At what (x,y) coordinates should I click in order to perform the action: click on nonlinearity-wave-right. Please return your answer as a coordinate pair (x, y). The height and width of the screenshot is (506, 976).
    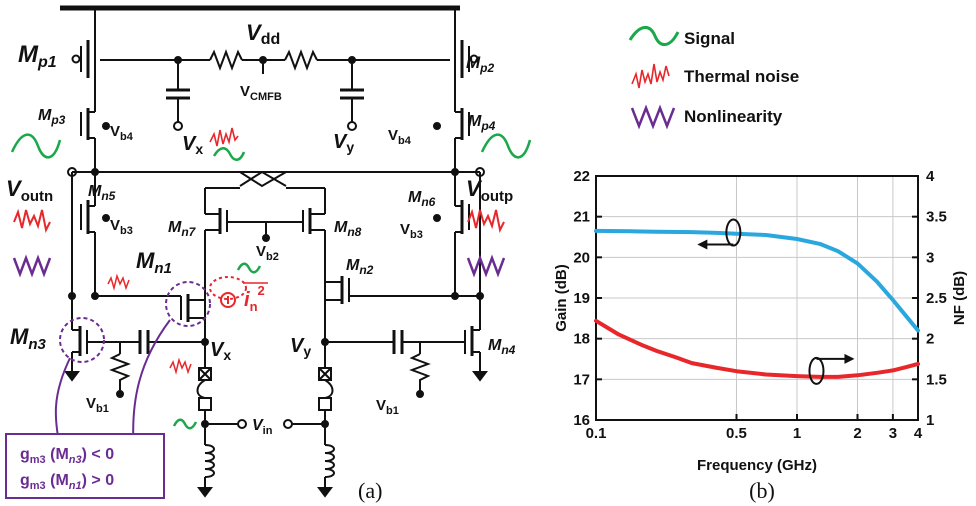
    Looking at the image, I should click on (486, 266).